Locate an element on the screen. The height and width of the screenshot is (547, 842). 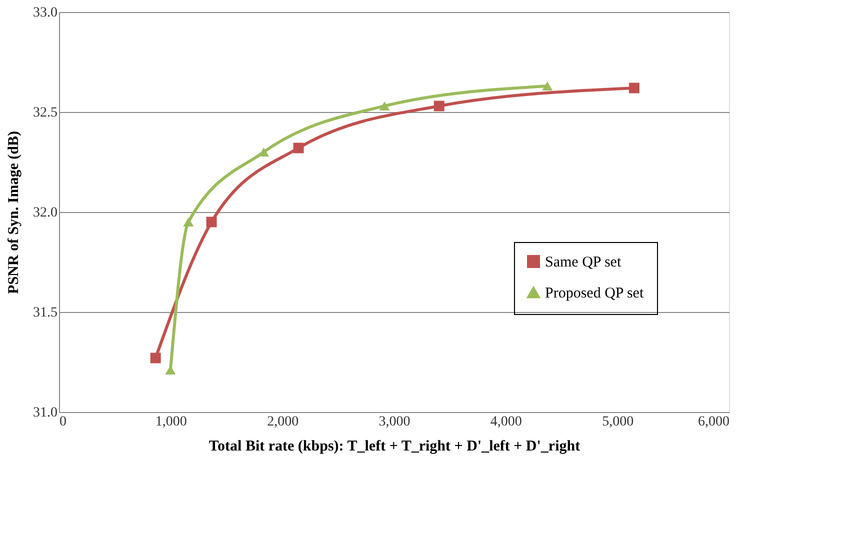
legend-label: Proposed QP set is located at coordinates (594, 294).